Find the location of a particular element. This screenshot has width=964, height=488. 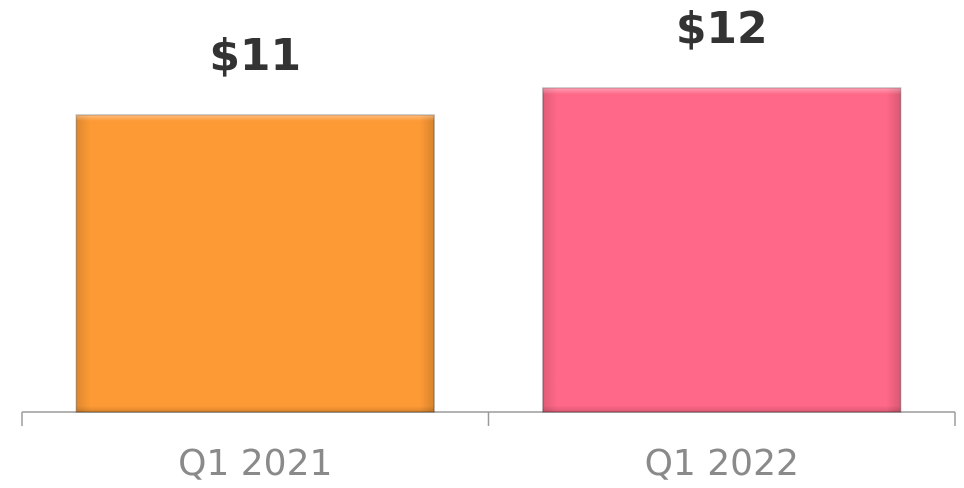

data-label: $11 is located at coordinates (255, 55).